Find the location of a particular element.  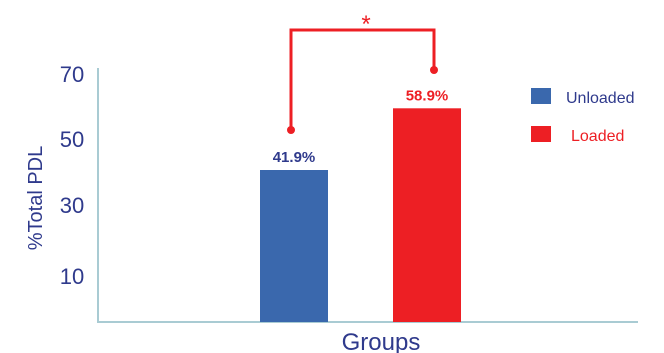

legend: Unloaded Loaded is located at coordinates (583, 116).